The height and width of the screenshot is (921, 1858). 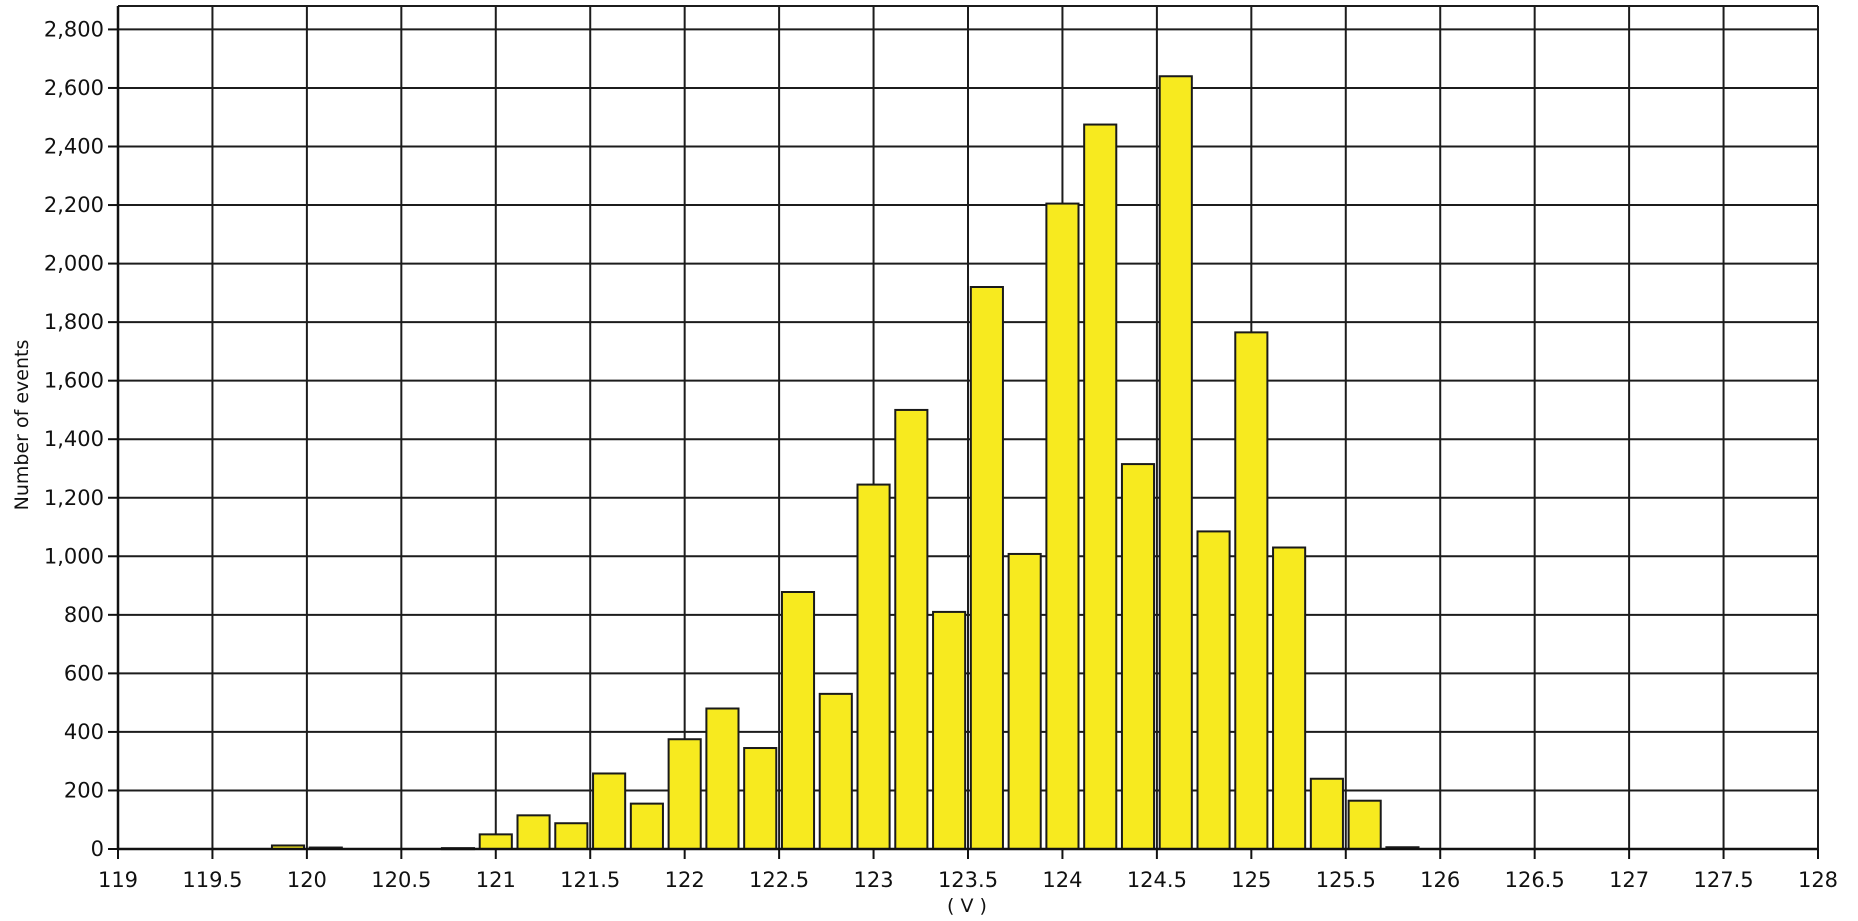 I want to click on x-tick-label: 125, so click(x=1251, y=880).